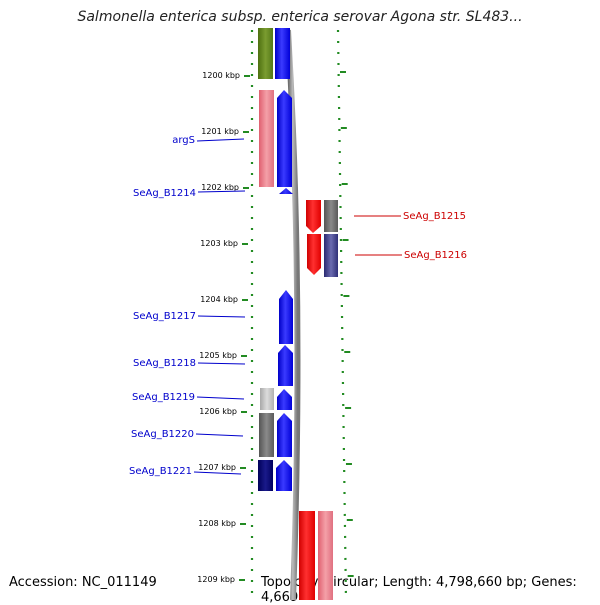 The image size is (600, 605). What do you see at coordinates (325, 555) in the screenshot?
I see `pink-gene-feature-bottom` at bounding box center [325, 555].